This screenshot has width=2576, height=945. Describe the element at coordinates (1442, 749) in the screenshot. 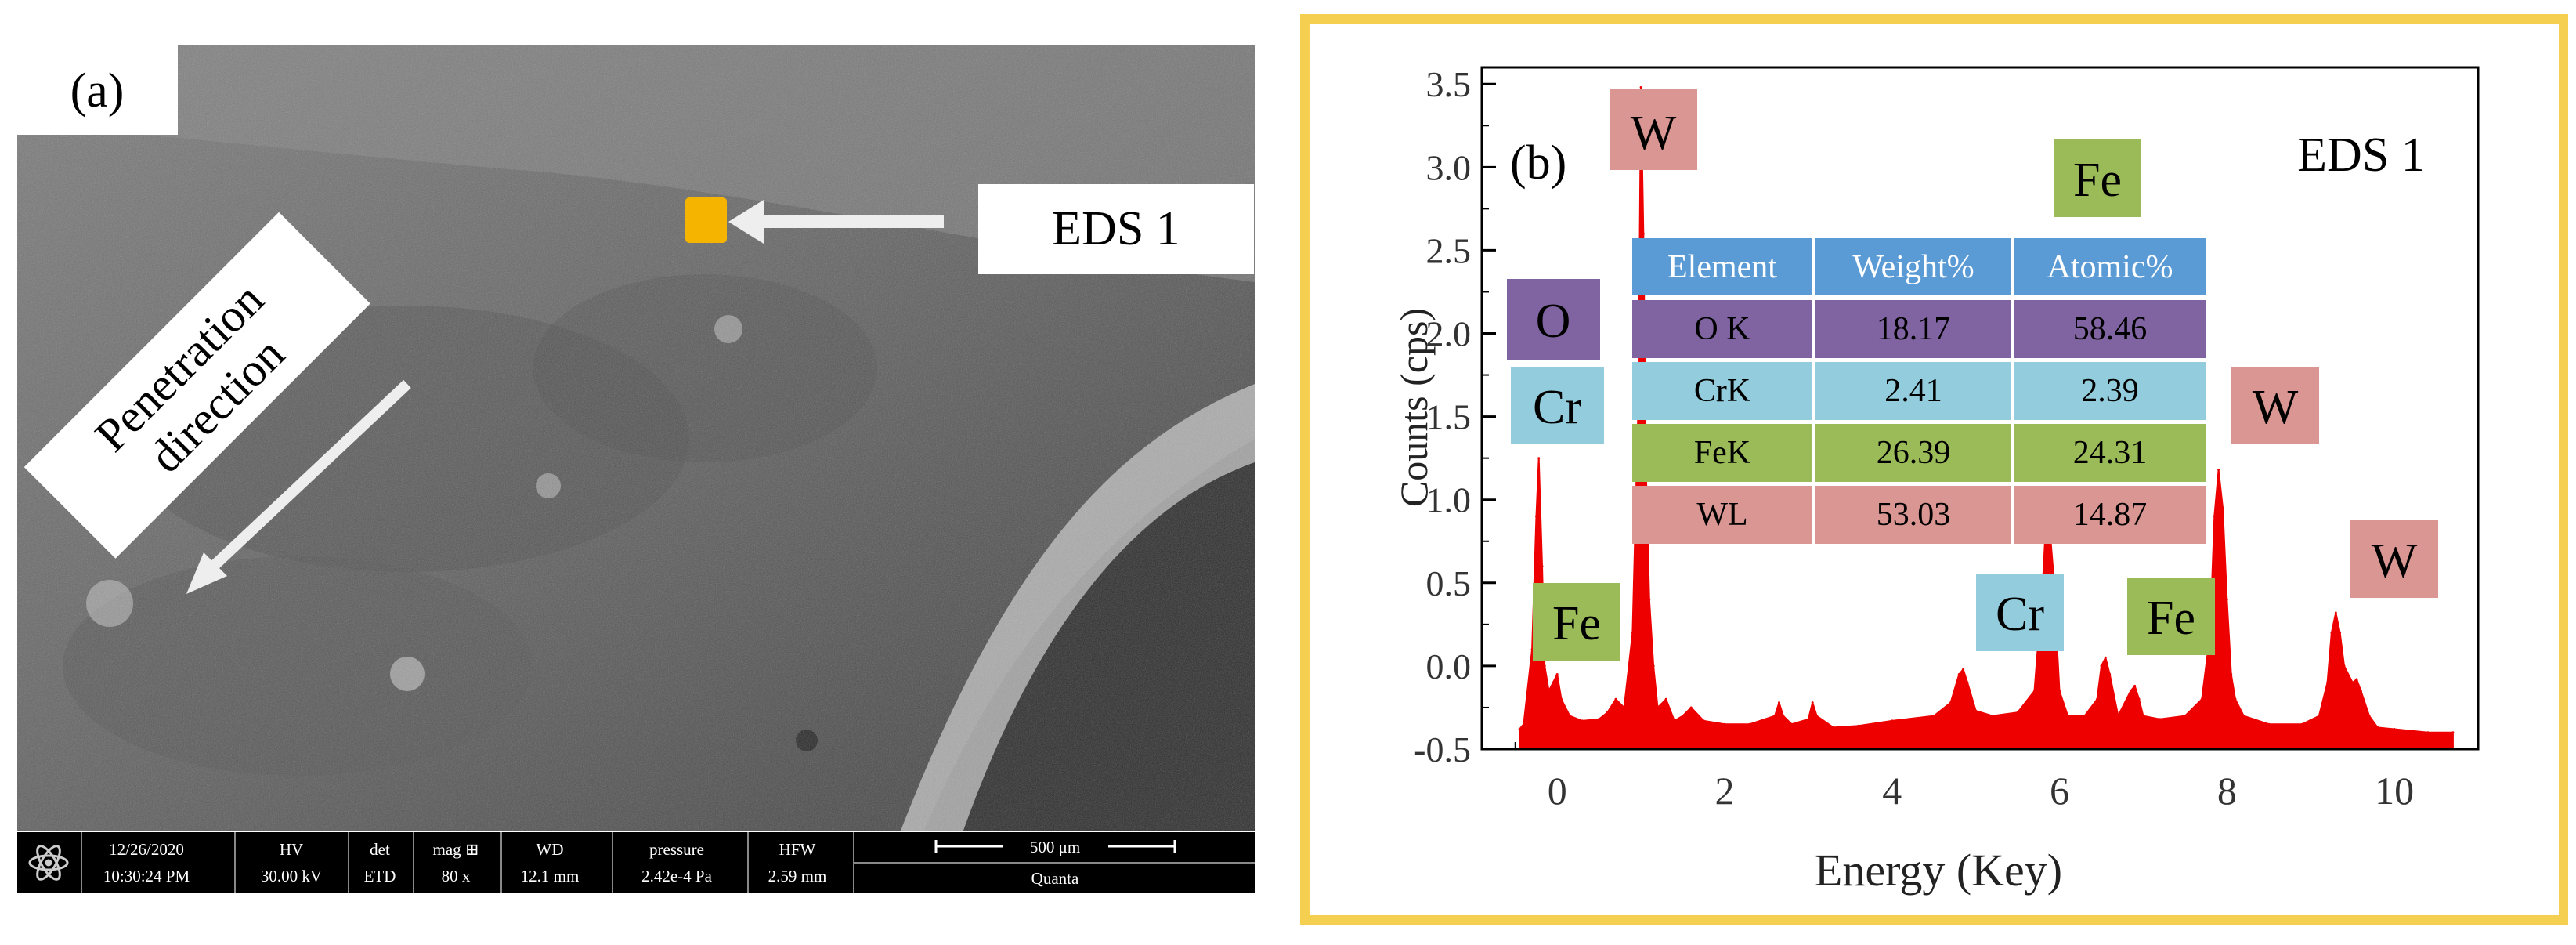

I see `y-tick-label: -0.5` at that location.